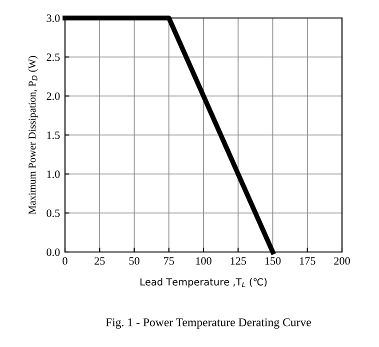 This screenshot has width=379, height=347. I want to click on y-tick-label: 1.0, so click(53, 174).